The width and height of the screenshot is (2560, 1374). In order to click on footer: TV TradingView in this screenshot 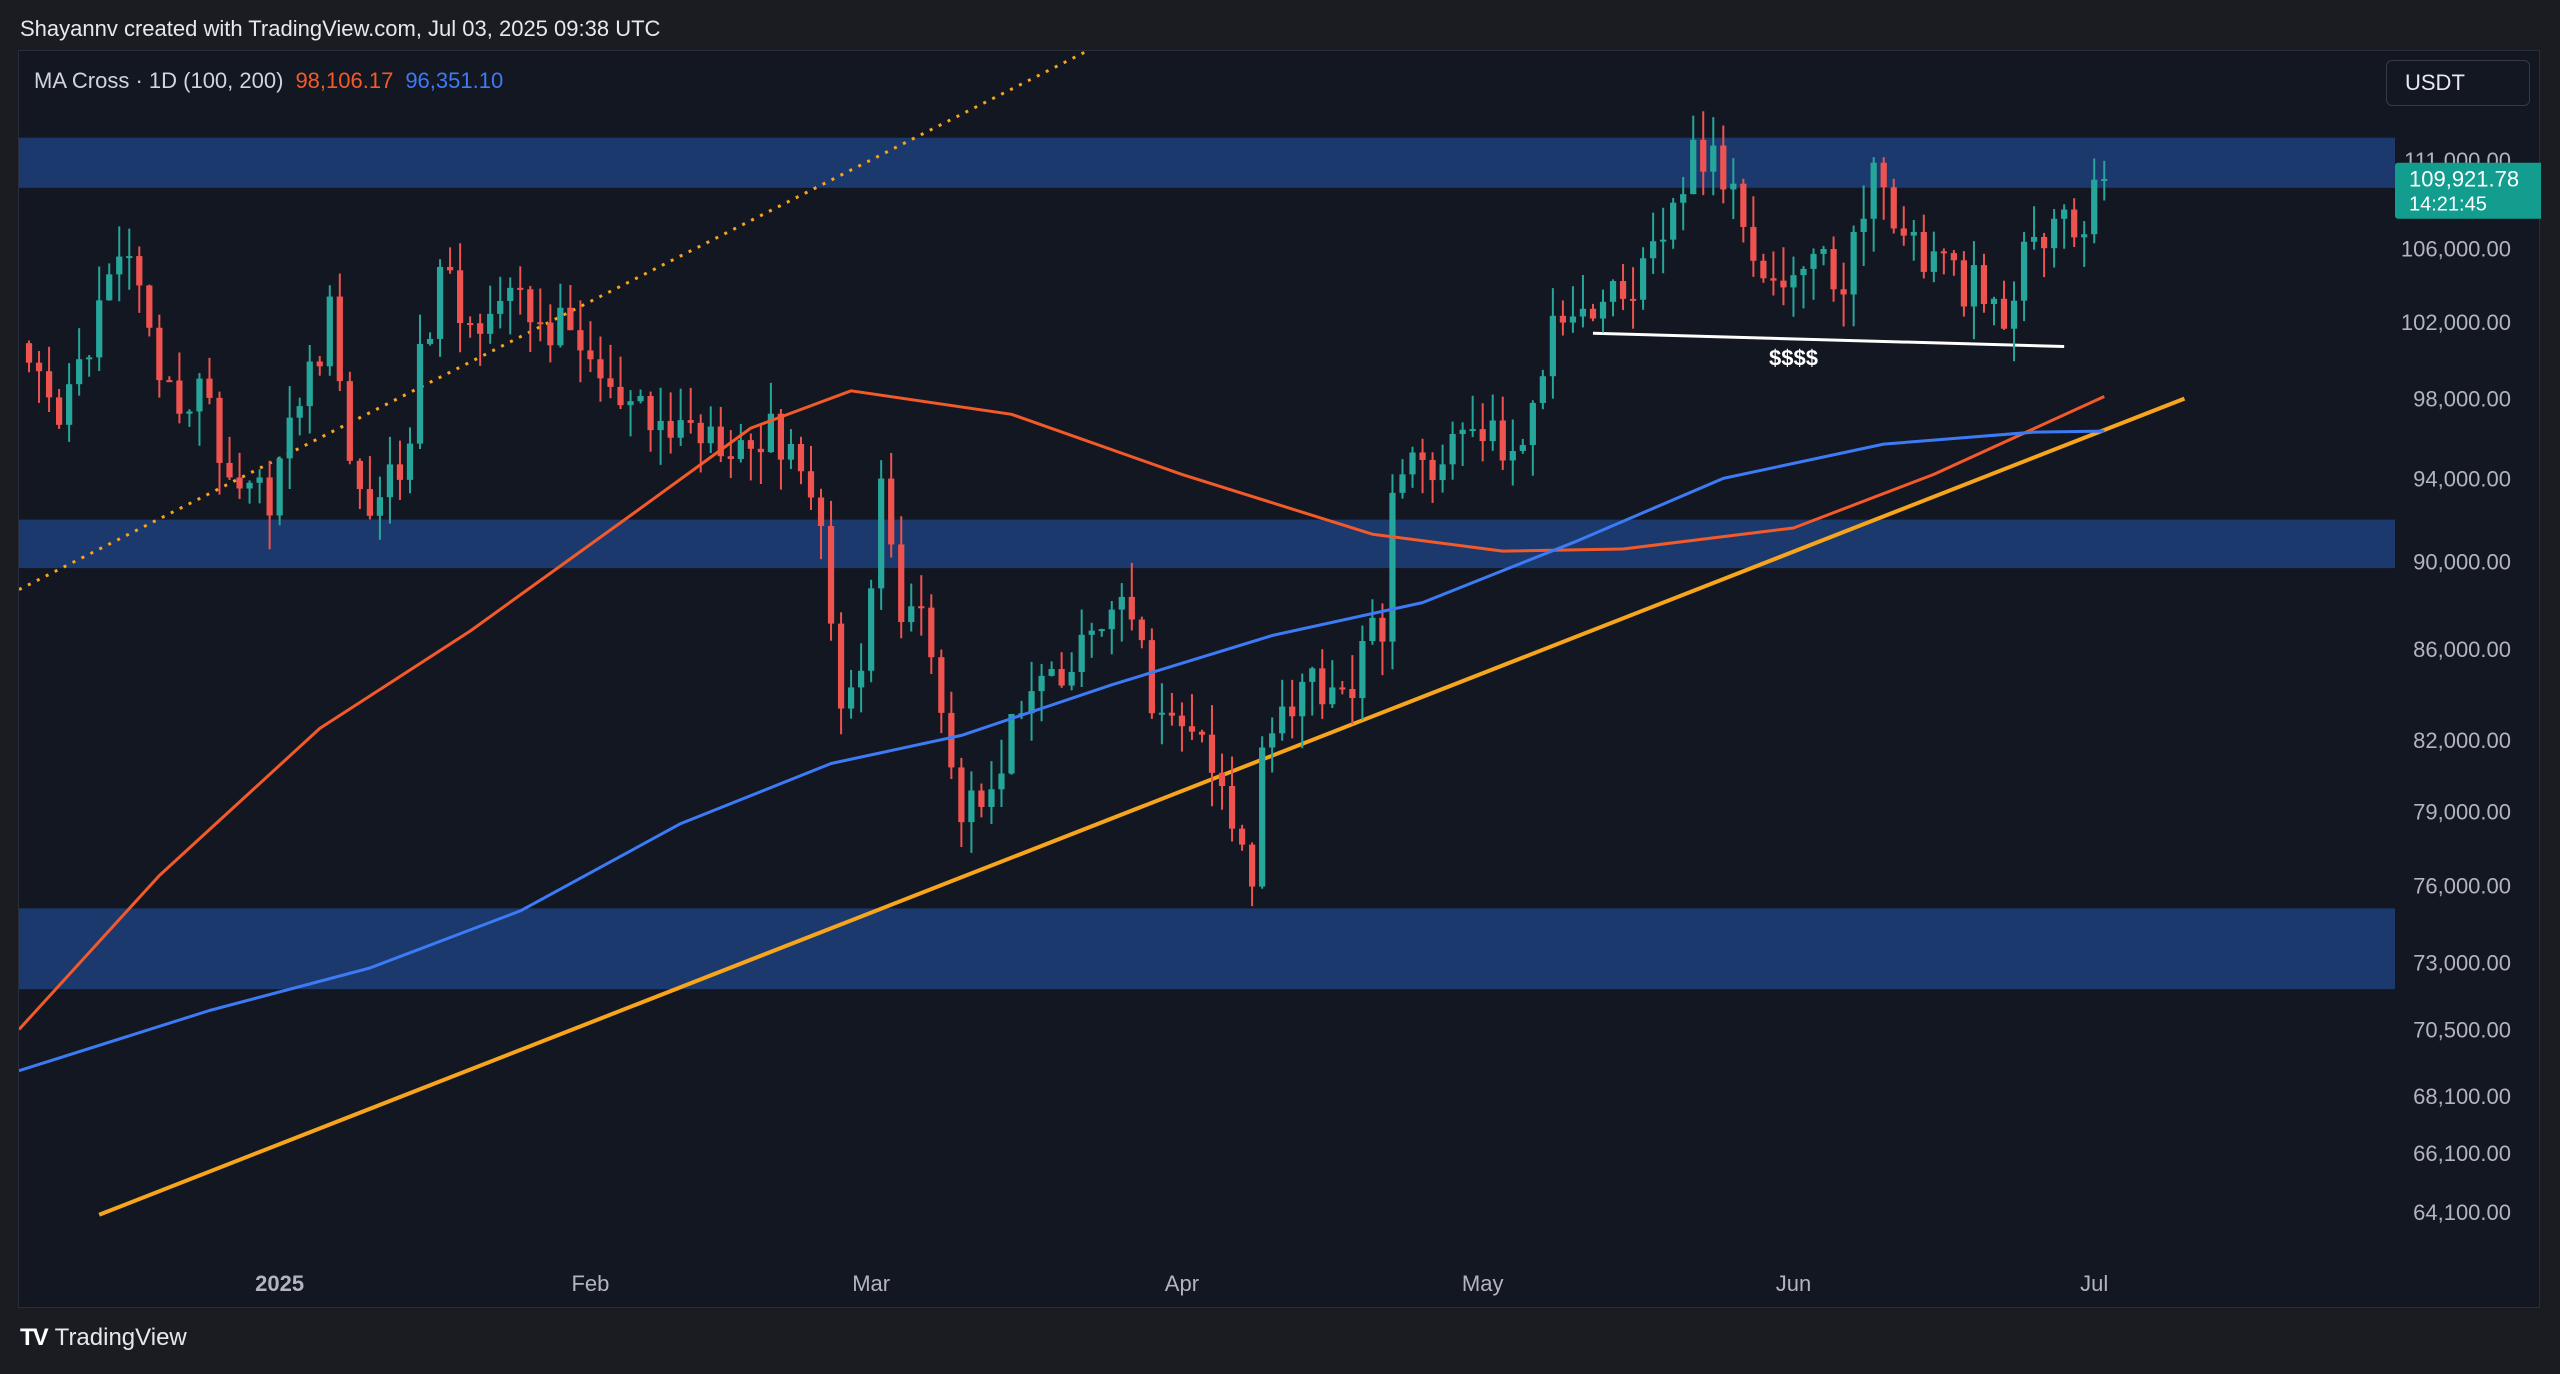, I will do `click(103, 1338)`.